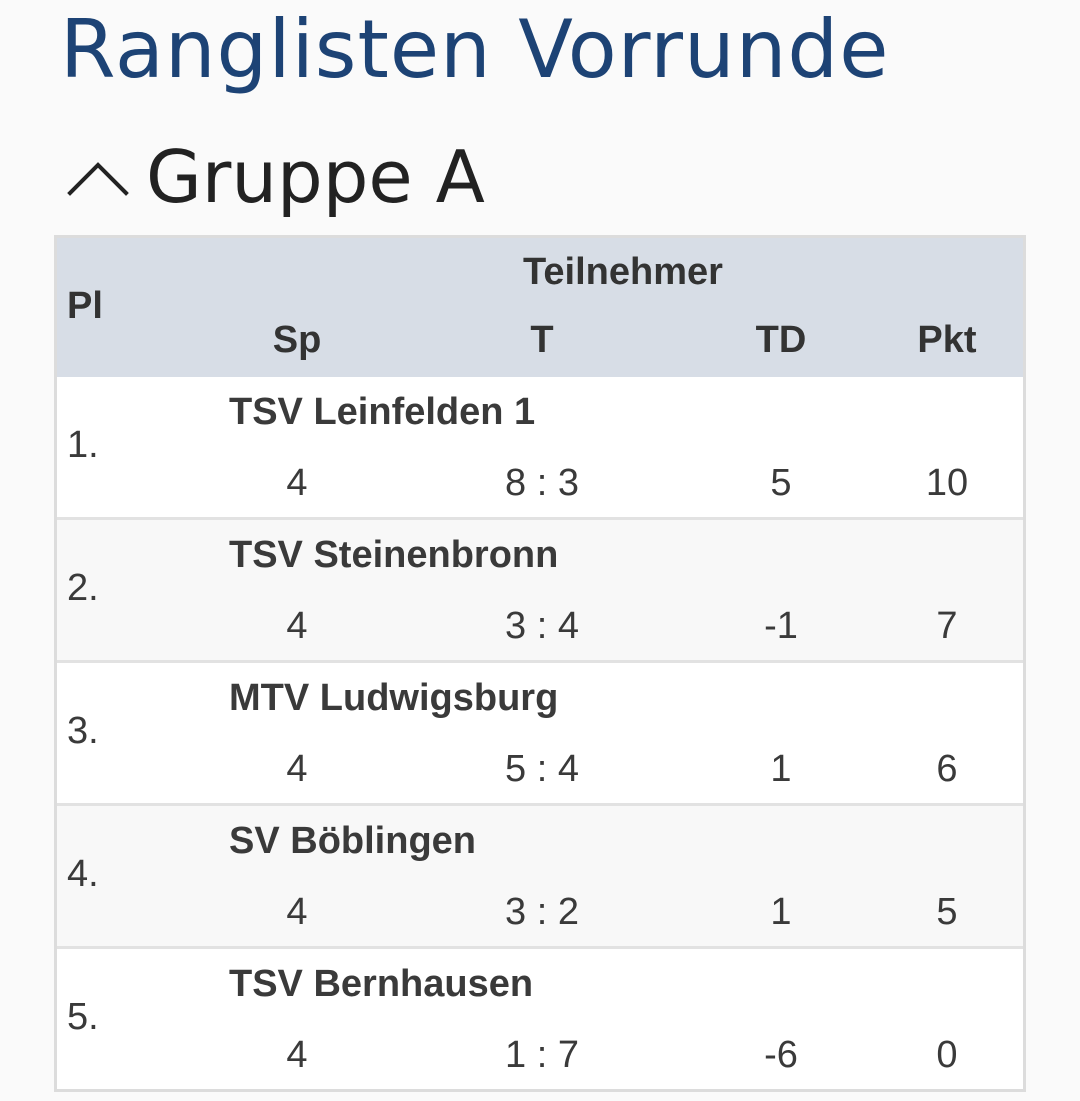  Describe the element at coordinates (542, 769) in the screenshot. I see `goals-cell: 5 : 4` at that location.